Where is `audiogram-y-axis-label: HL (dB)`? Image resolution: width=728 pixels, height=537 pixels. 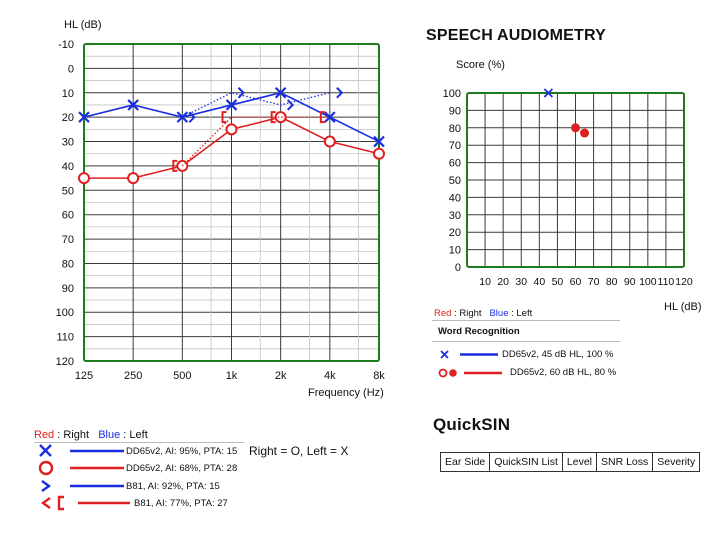
audiogram-y-axis-label: HL (dB) is located at coordinates (83, 25).